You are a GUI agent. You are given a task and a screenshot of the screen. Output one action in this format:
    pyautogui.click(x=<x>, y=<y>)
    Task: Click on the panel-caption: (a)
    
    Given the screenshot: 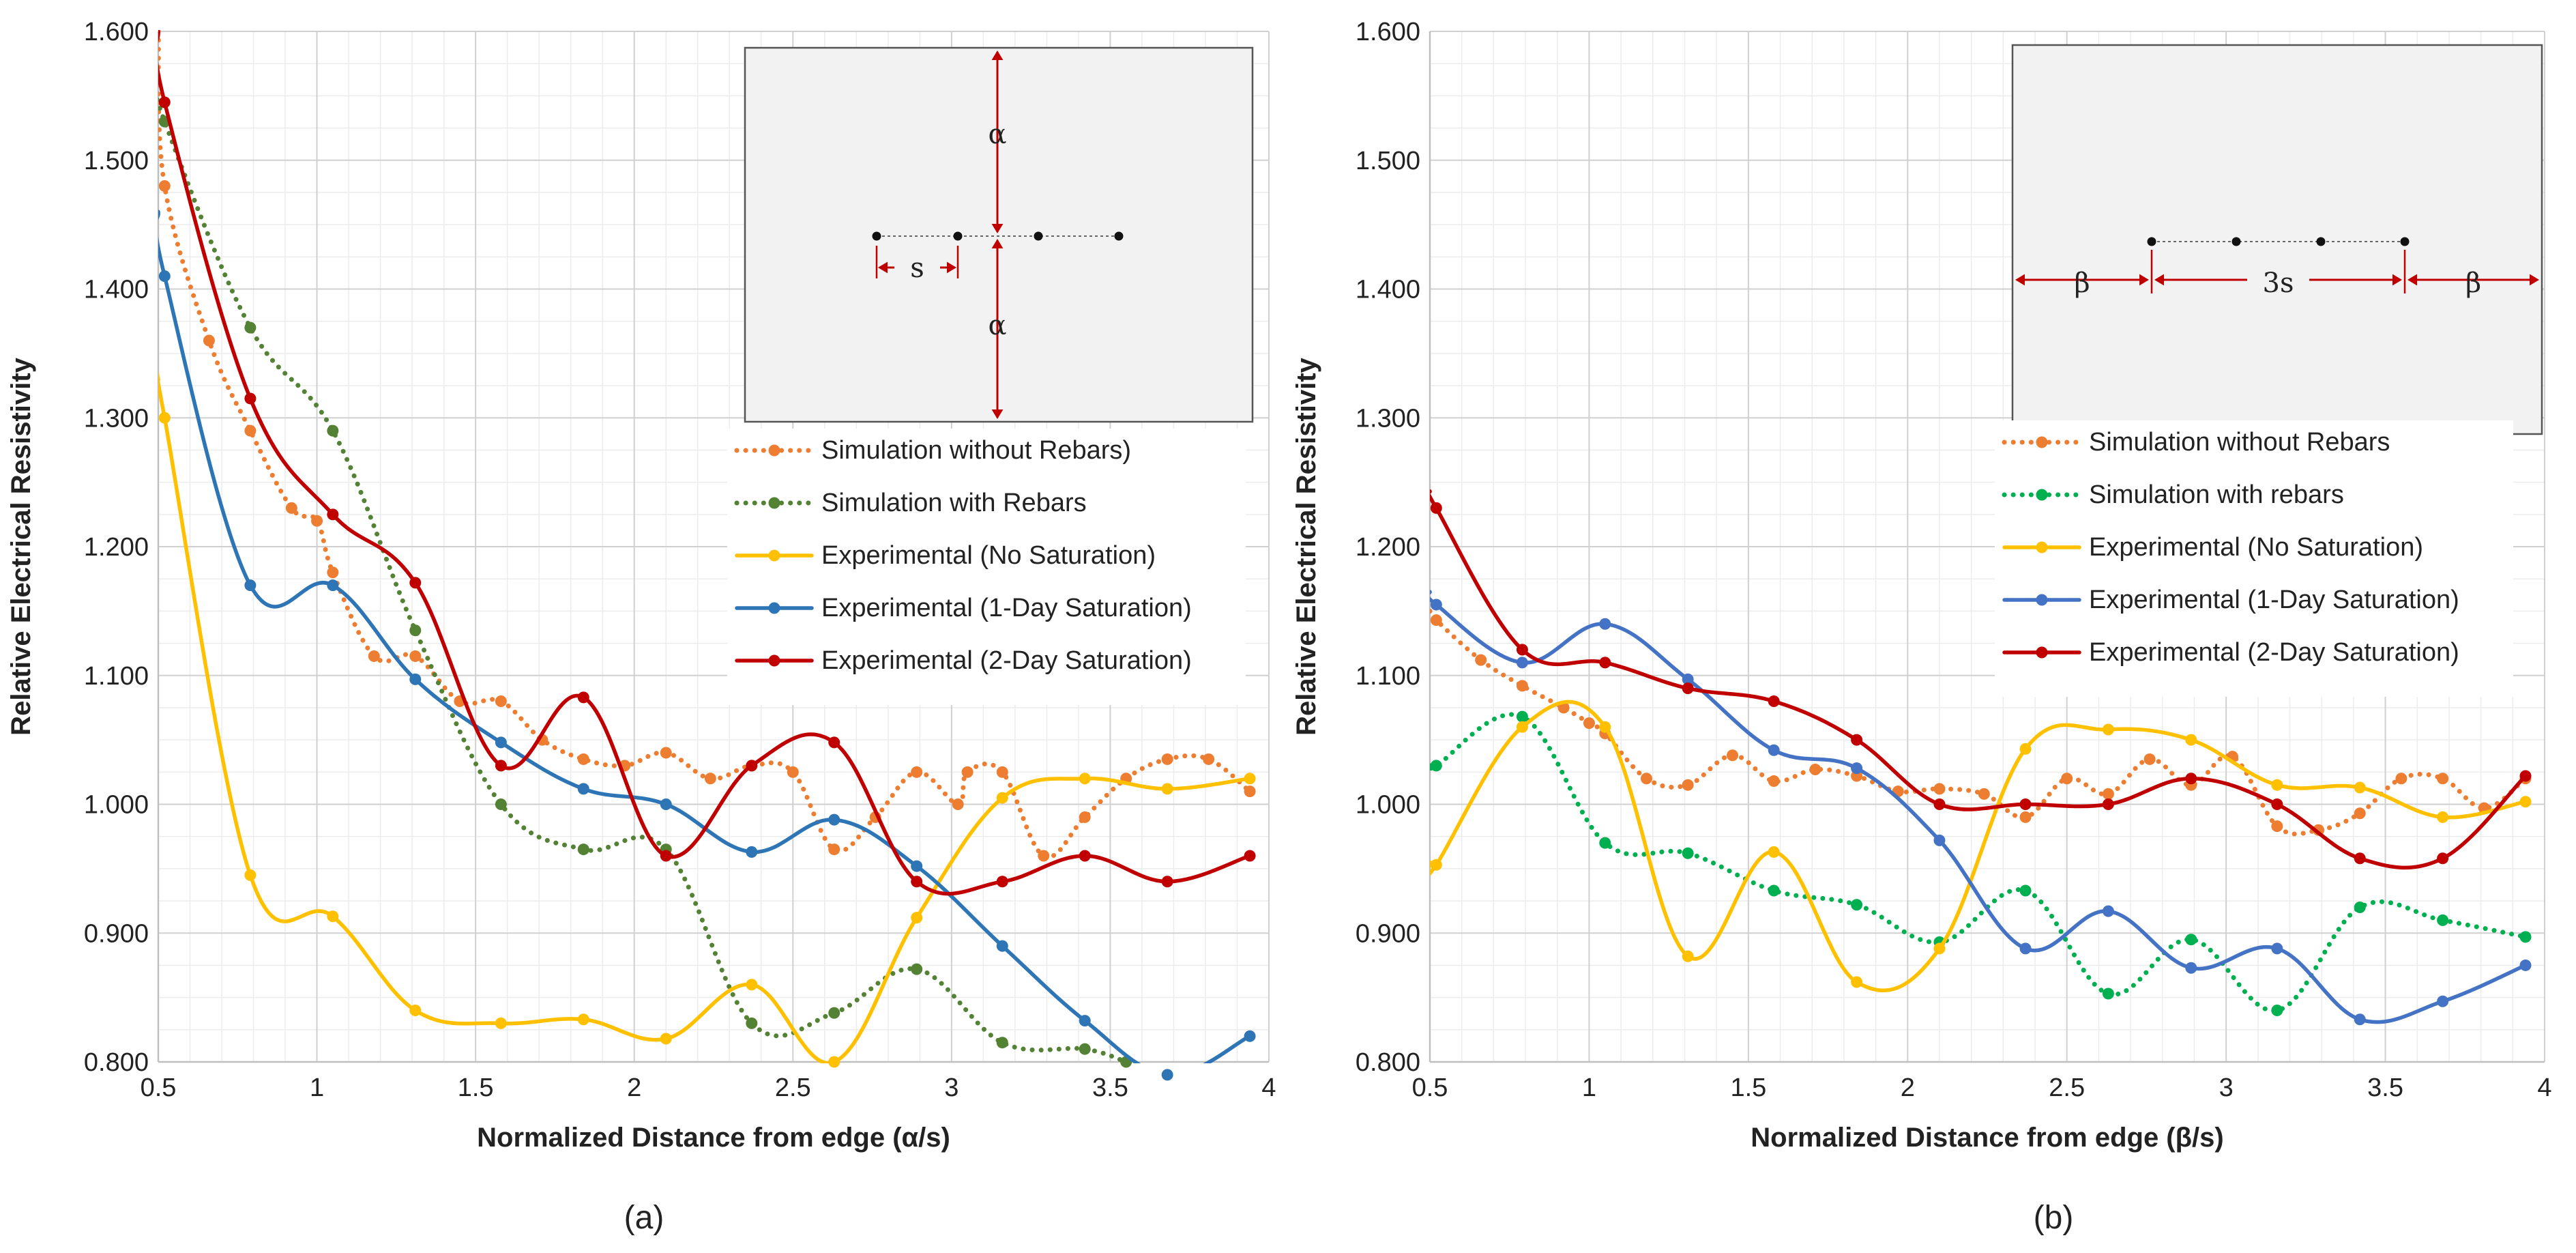 What is the action you would take?
    pyautogui.click(x=644, y=1218)
    